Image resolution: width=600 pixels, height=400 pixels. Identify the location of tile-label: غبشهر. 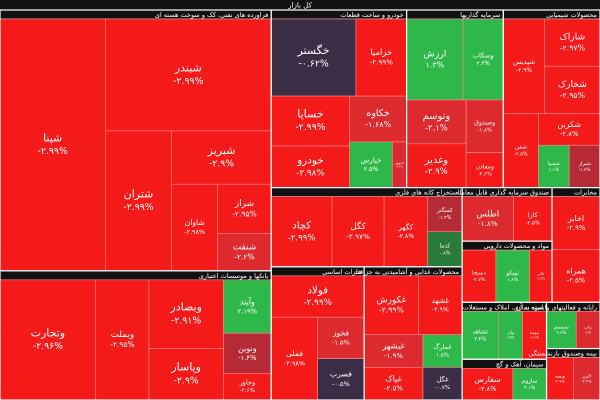
(393, 346).